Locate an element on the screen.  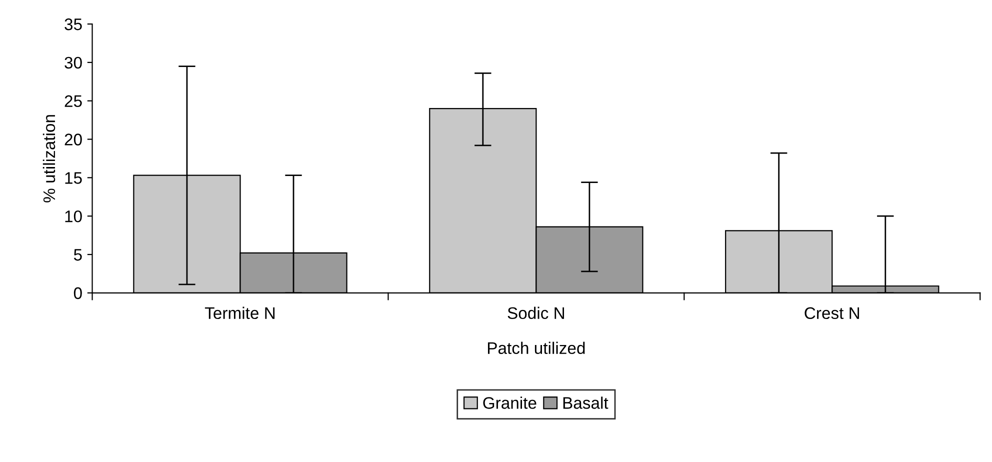
y-tick-label: 10 is located at coordinates (73, 216).